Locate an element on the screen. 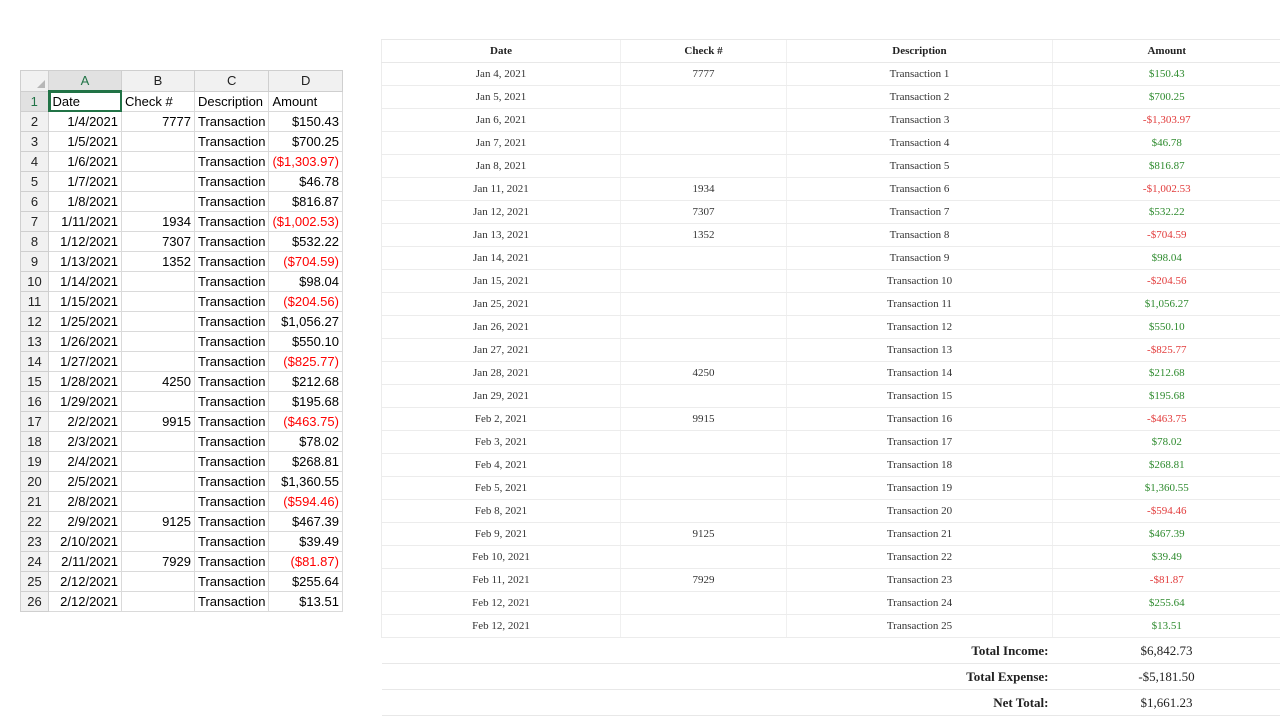  amount-cell: $1,360.55 is located at coordinates (305, 481).